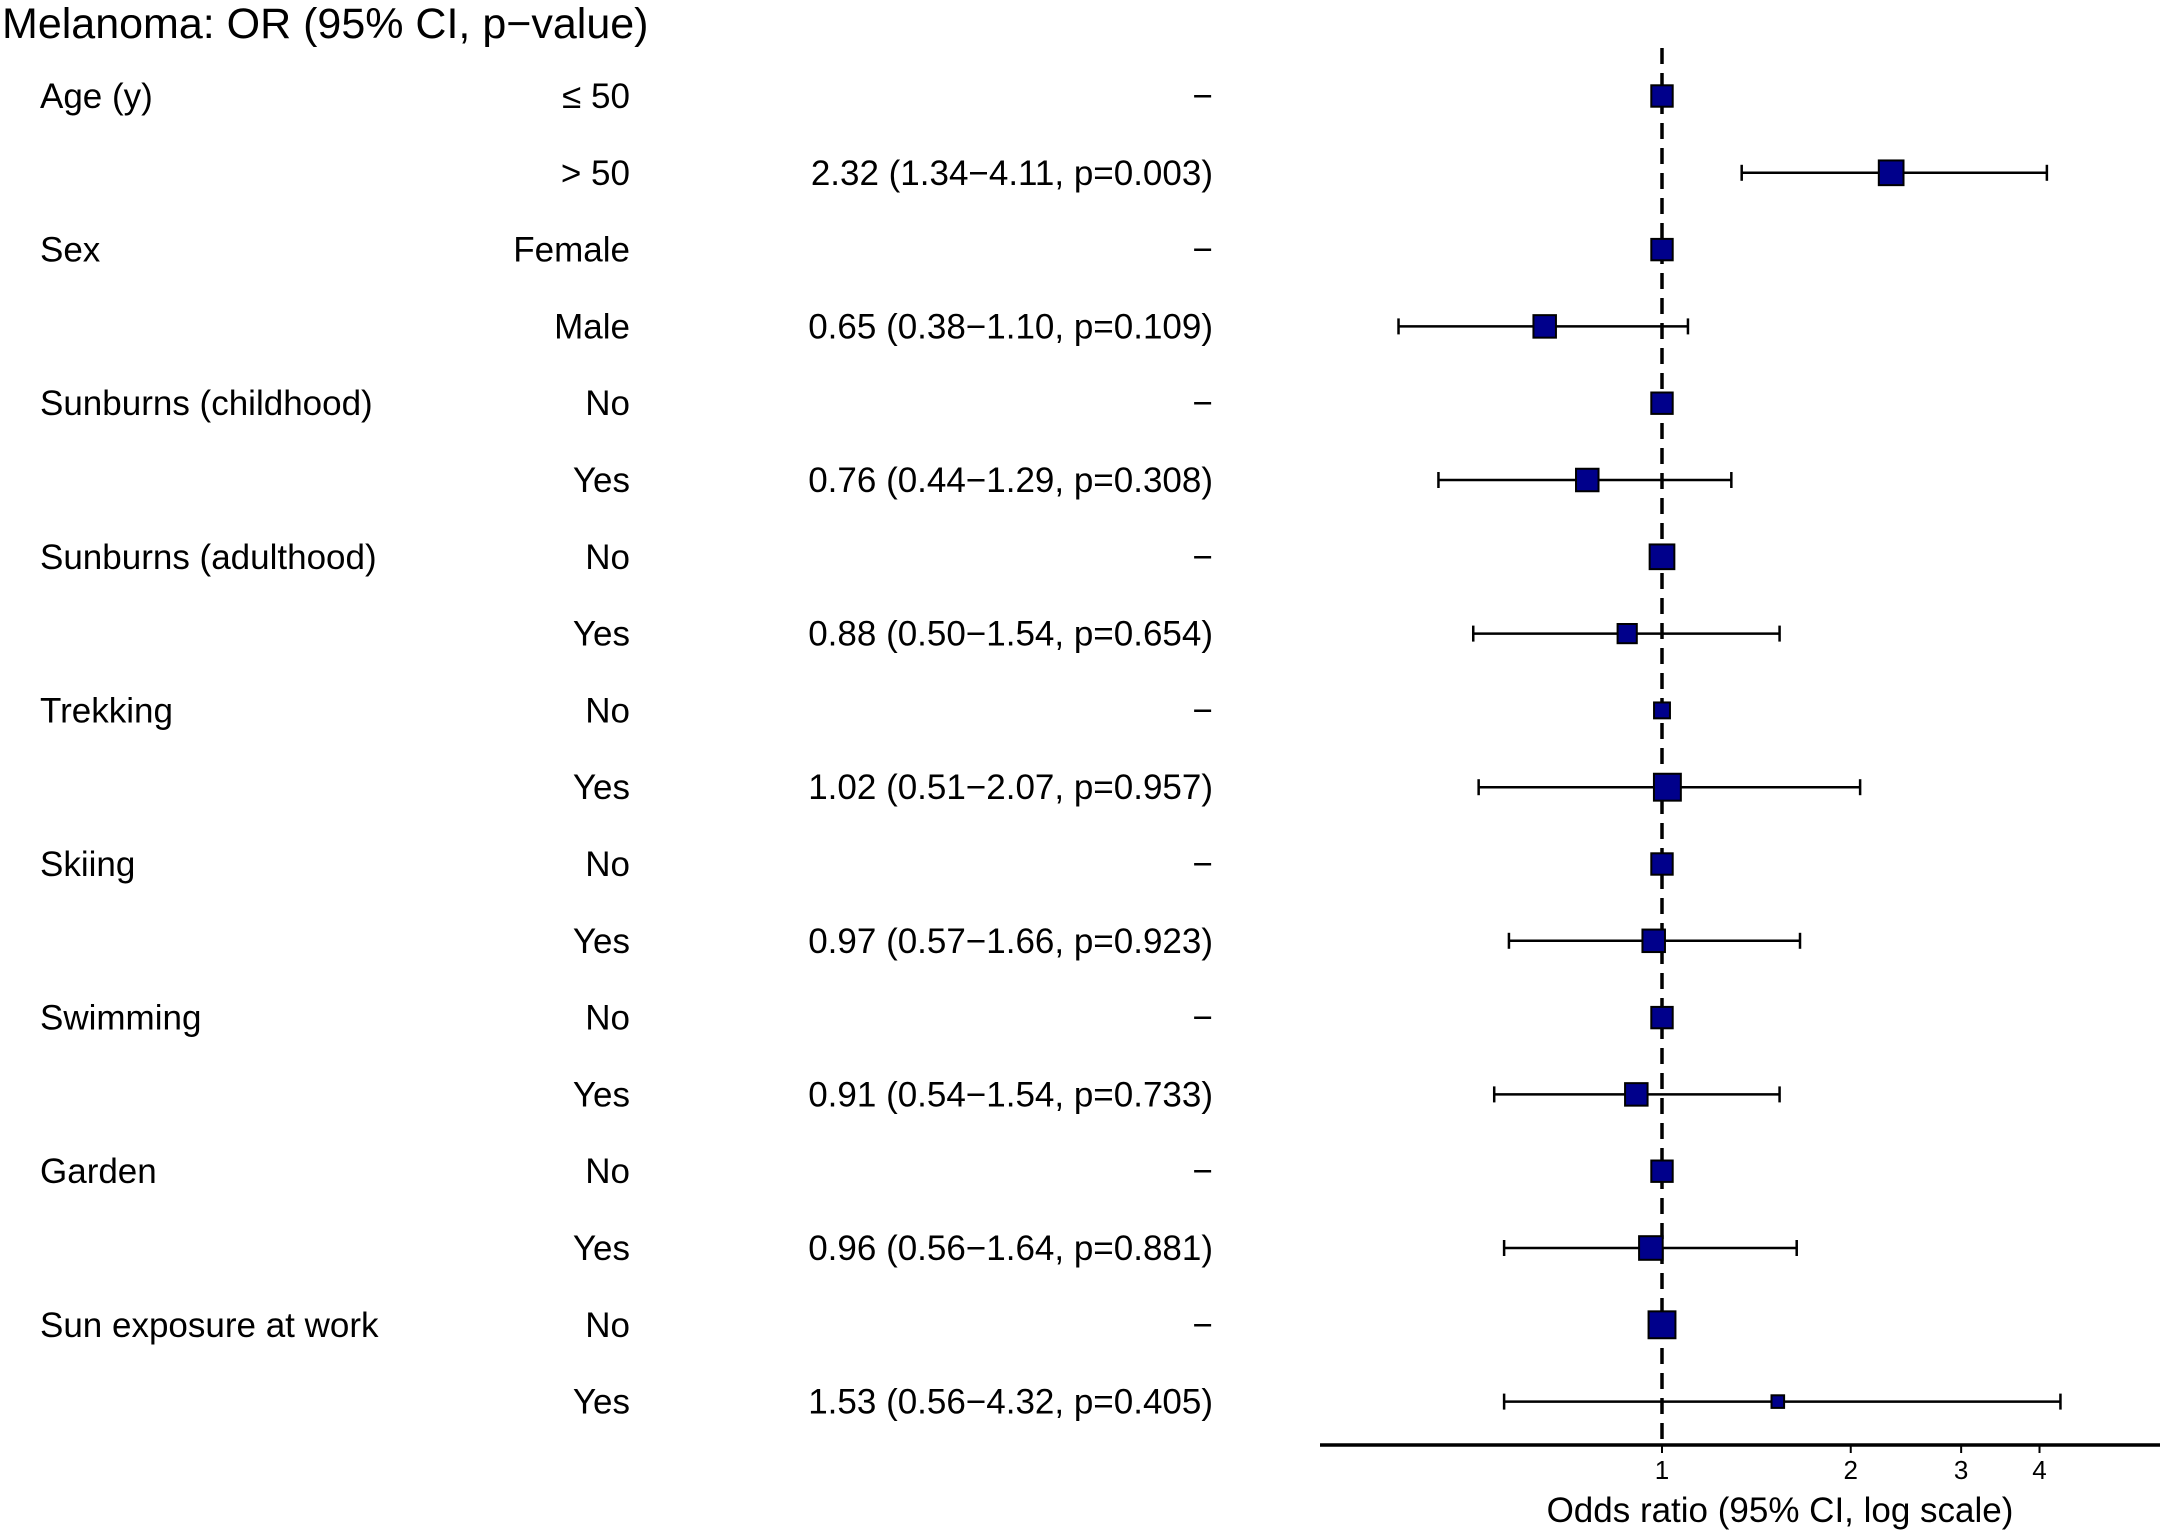  What do you see at coordinates (1010, 787) in the screenshot?
I see `or-ci-text: 1.02 (0.51−2.07, p=0.957)` at bounding box center [1010, 787].